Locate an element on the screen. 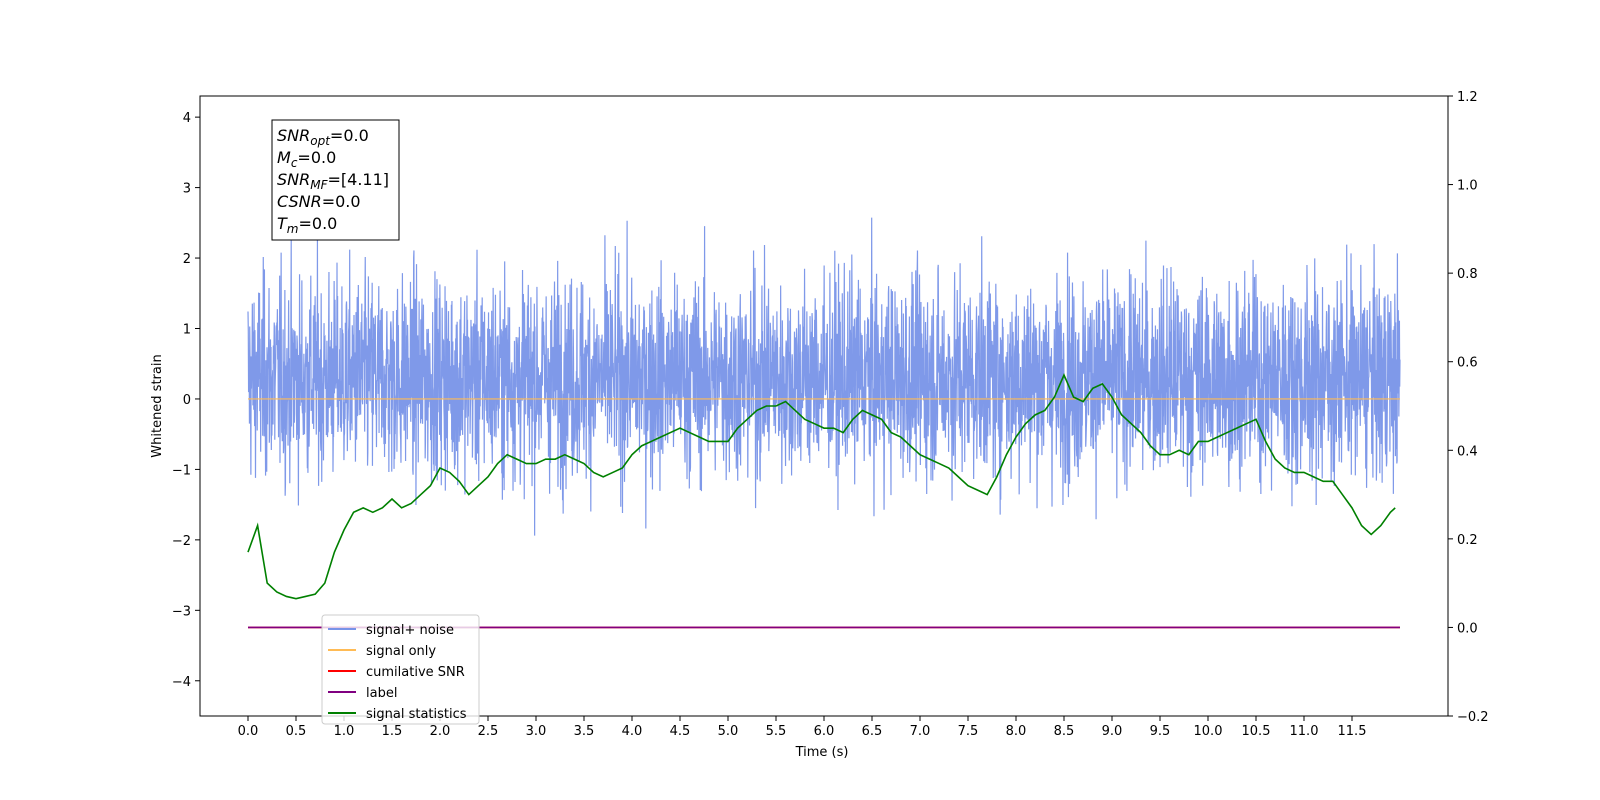 This screenshot has height=800, width=1600. x-tick-label: 1.0 is located at coordinates (344, 731).